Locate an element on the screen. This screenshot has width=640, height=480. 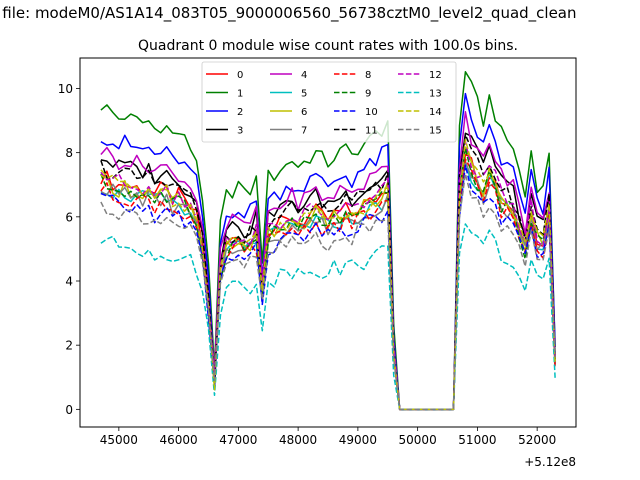
legend-label-12: 12 is located at coordinates (435, 75).